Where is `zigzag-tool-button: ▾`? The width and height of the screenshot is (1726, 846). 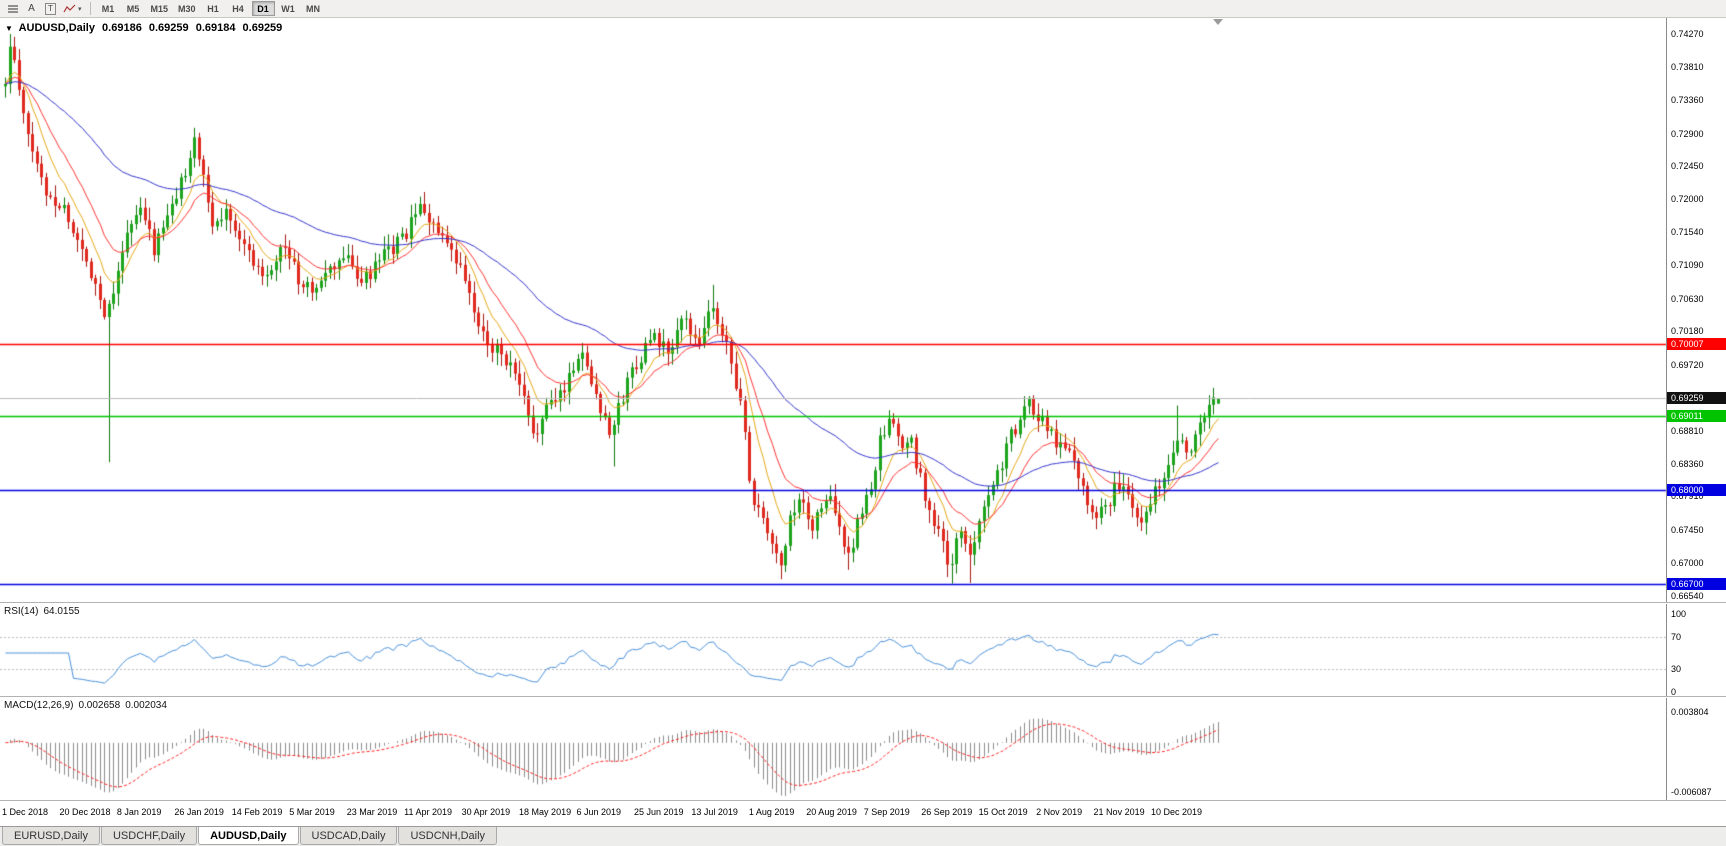 zigzag-tool-button: ▾ is located at coordinates (72, 8).